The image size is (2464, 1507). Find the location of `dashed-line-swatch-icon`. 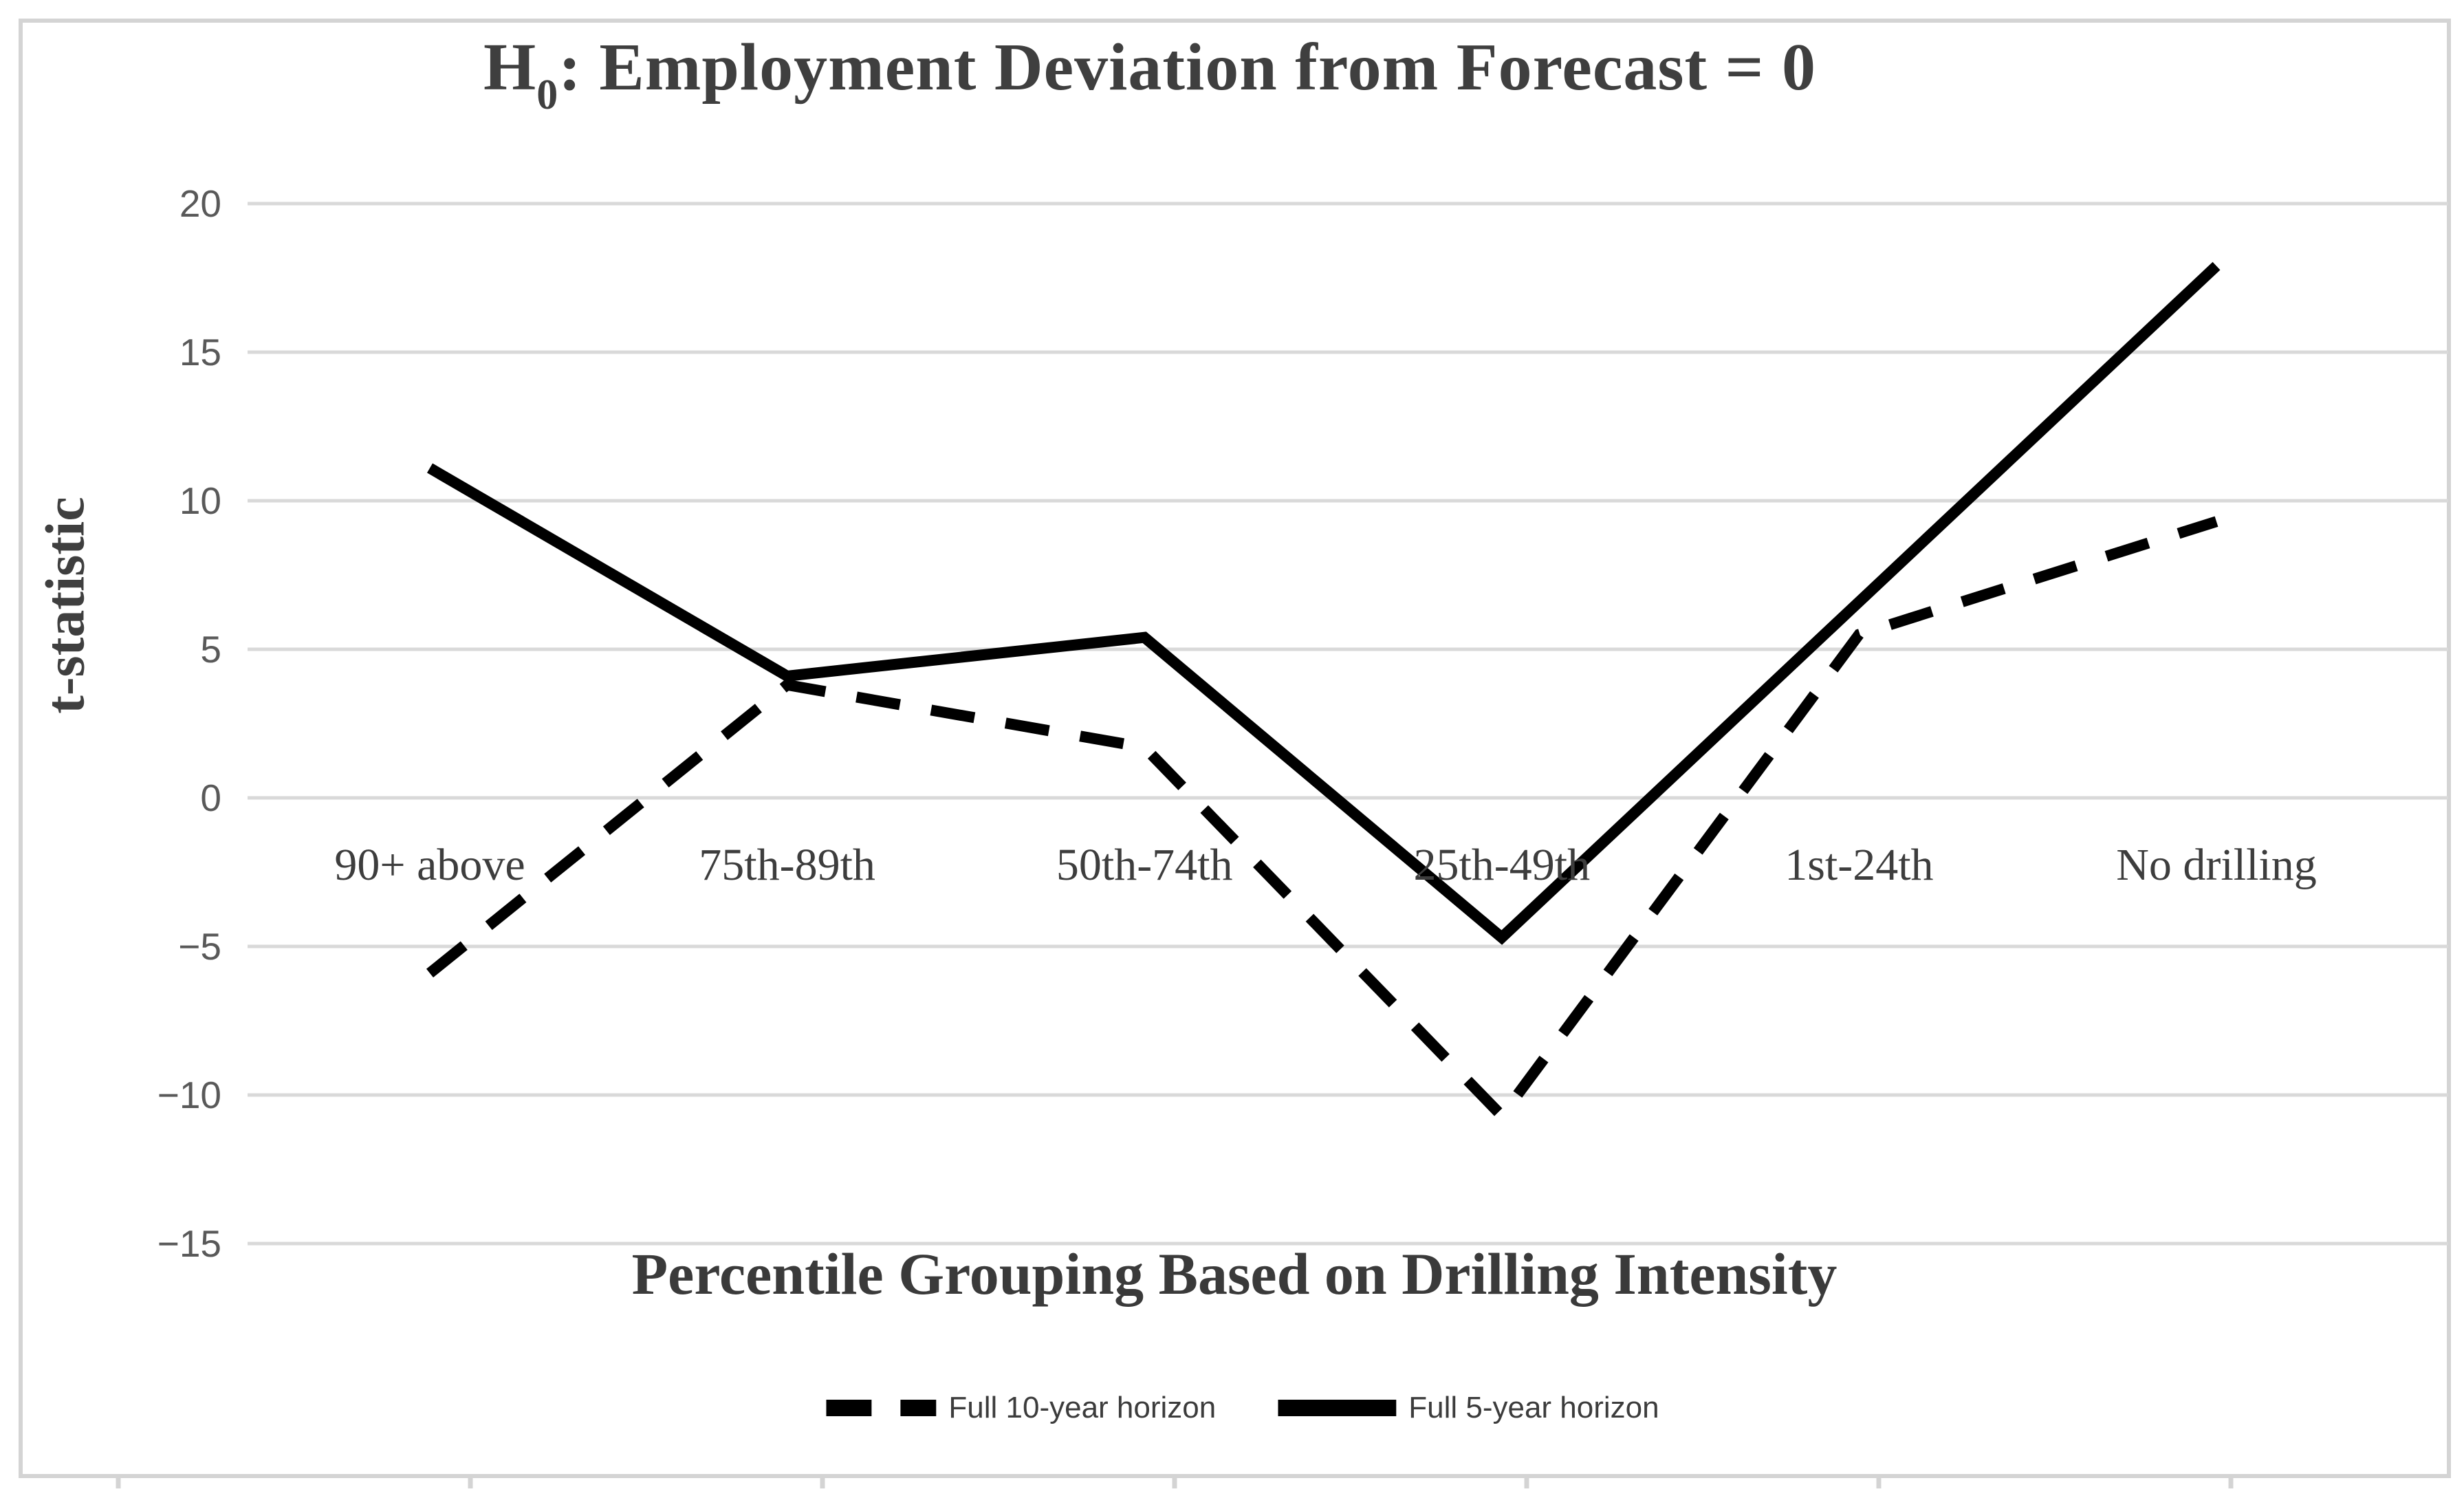

dashed-line-swatch-icon is located at coordinates (882, 1408).